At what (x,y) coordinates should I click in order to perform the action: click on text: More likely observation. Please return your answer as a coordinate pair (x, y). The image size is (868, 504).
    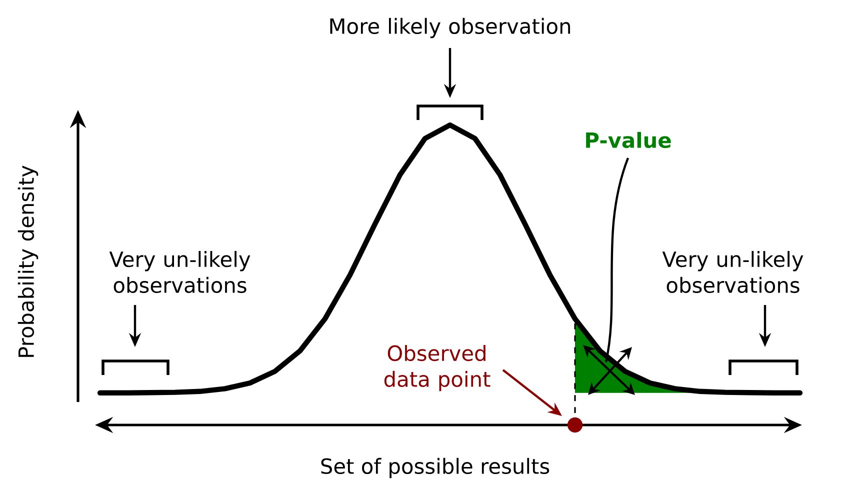
    Looking at the image, I should click on (450, 28).